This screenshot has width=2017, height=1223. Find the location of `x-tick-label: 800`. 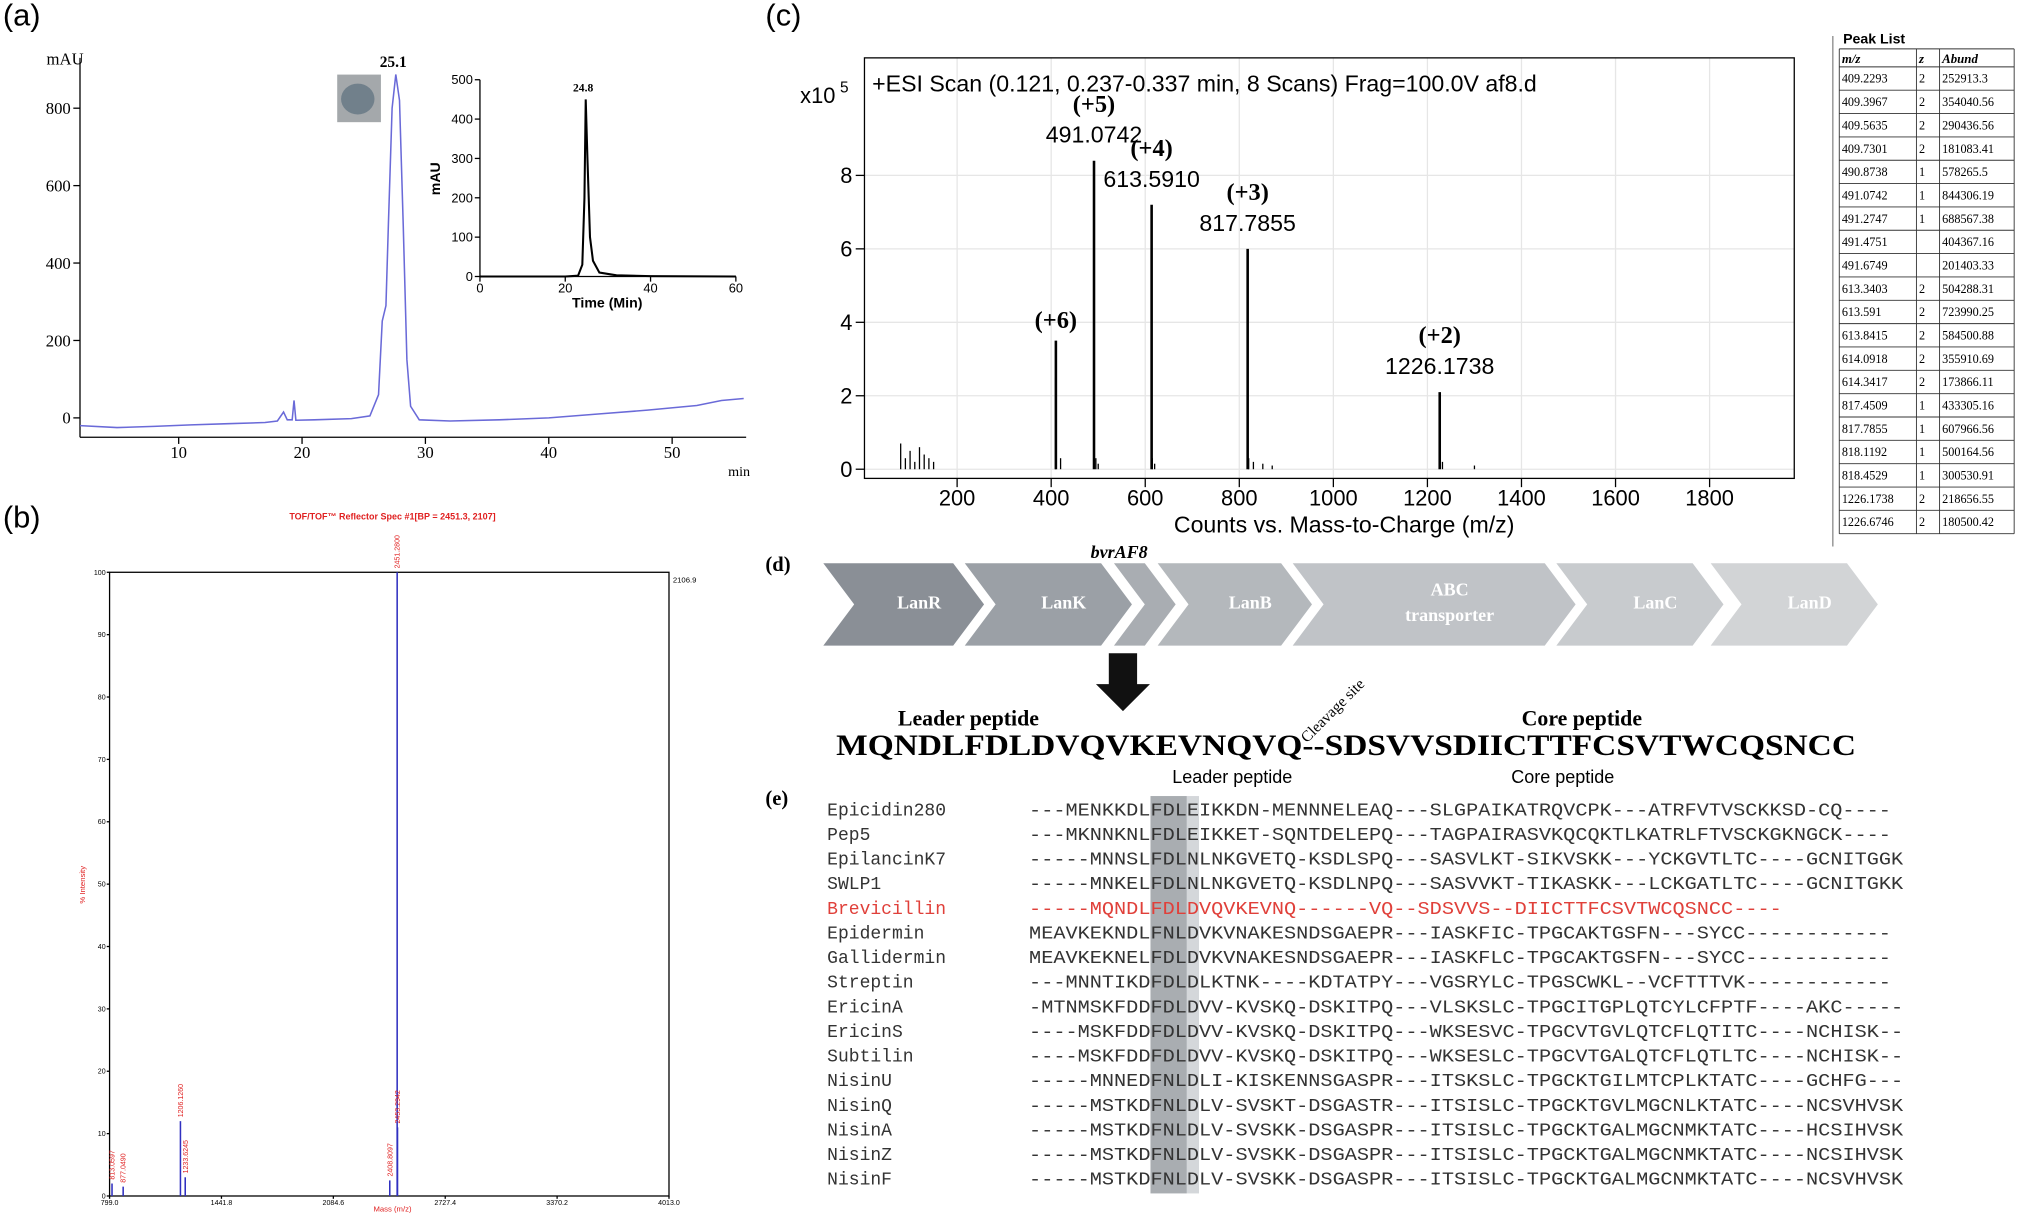

x-tick-label: 800 is located at coordinates (1239, 498).